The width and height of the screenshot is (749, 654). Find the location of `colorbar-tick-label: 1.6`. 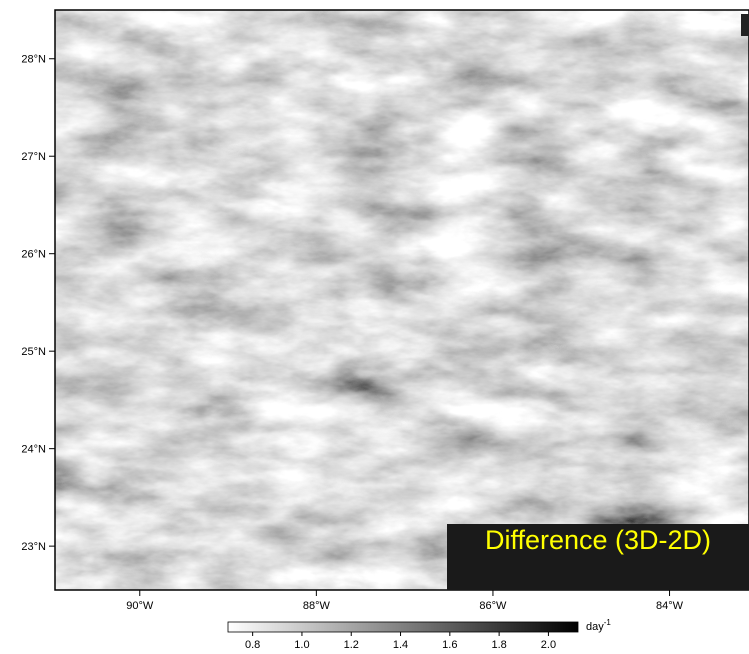

colorbar-tick-label: 1.6 is located at coordinates (449, 645).